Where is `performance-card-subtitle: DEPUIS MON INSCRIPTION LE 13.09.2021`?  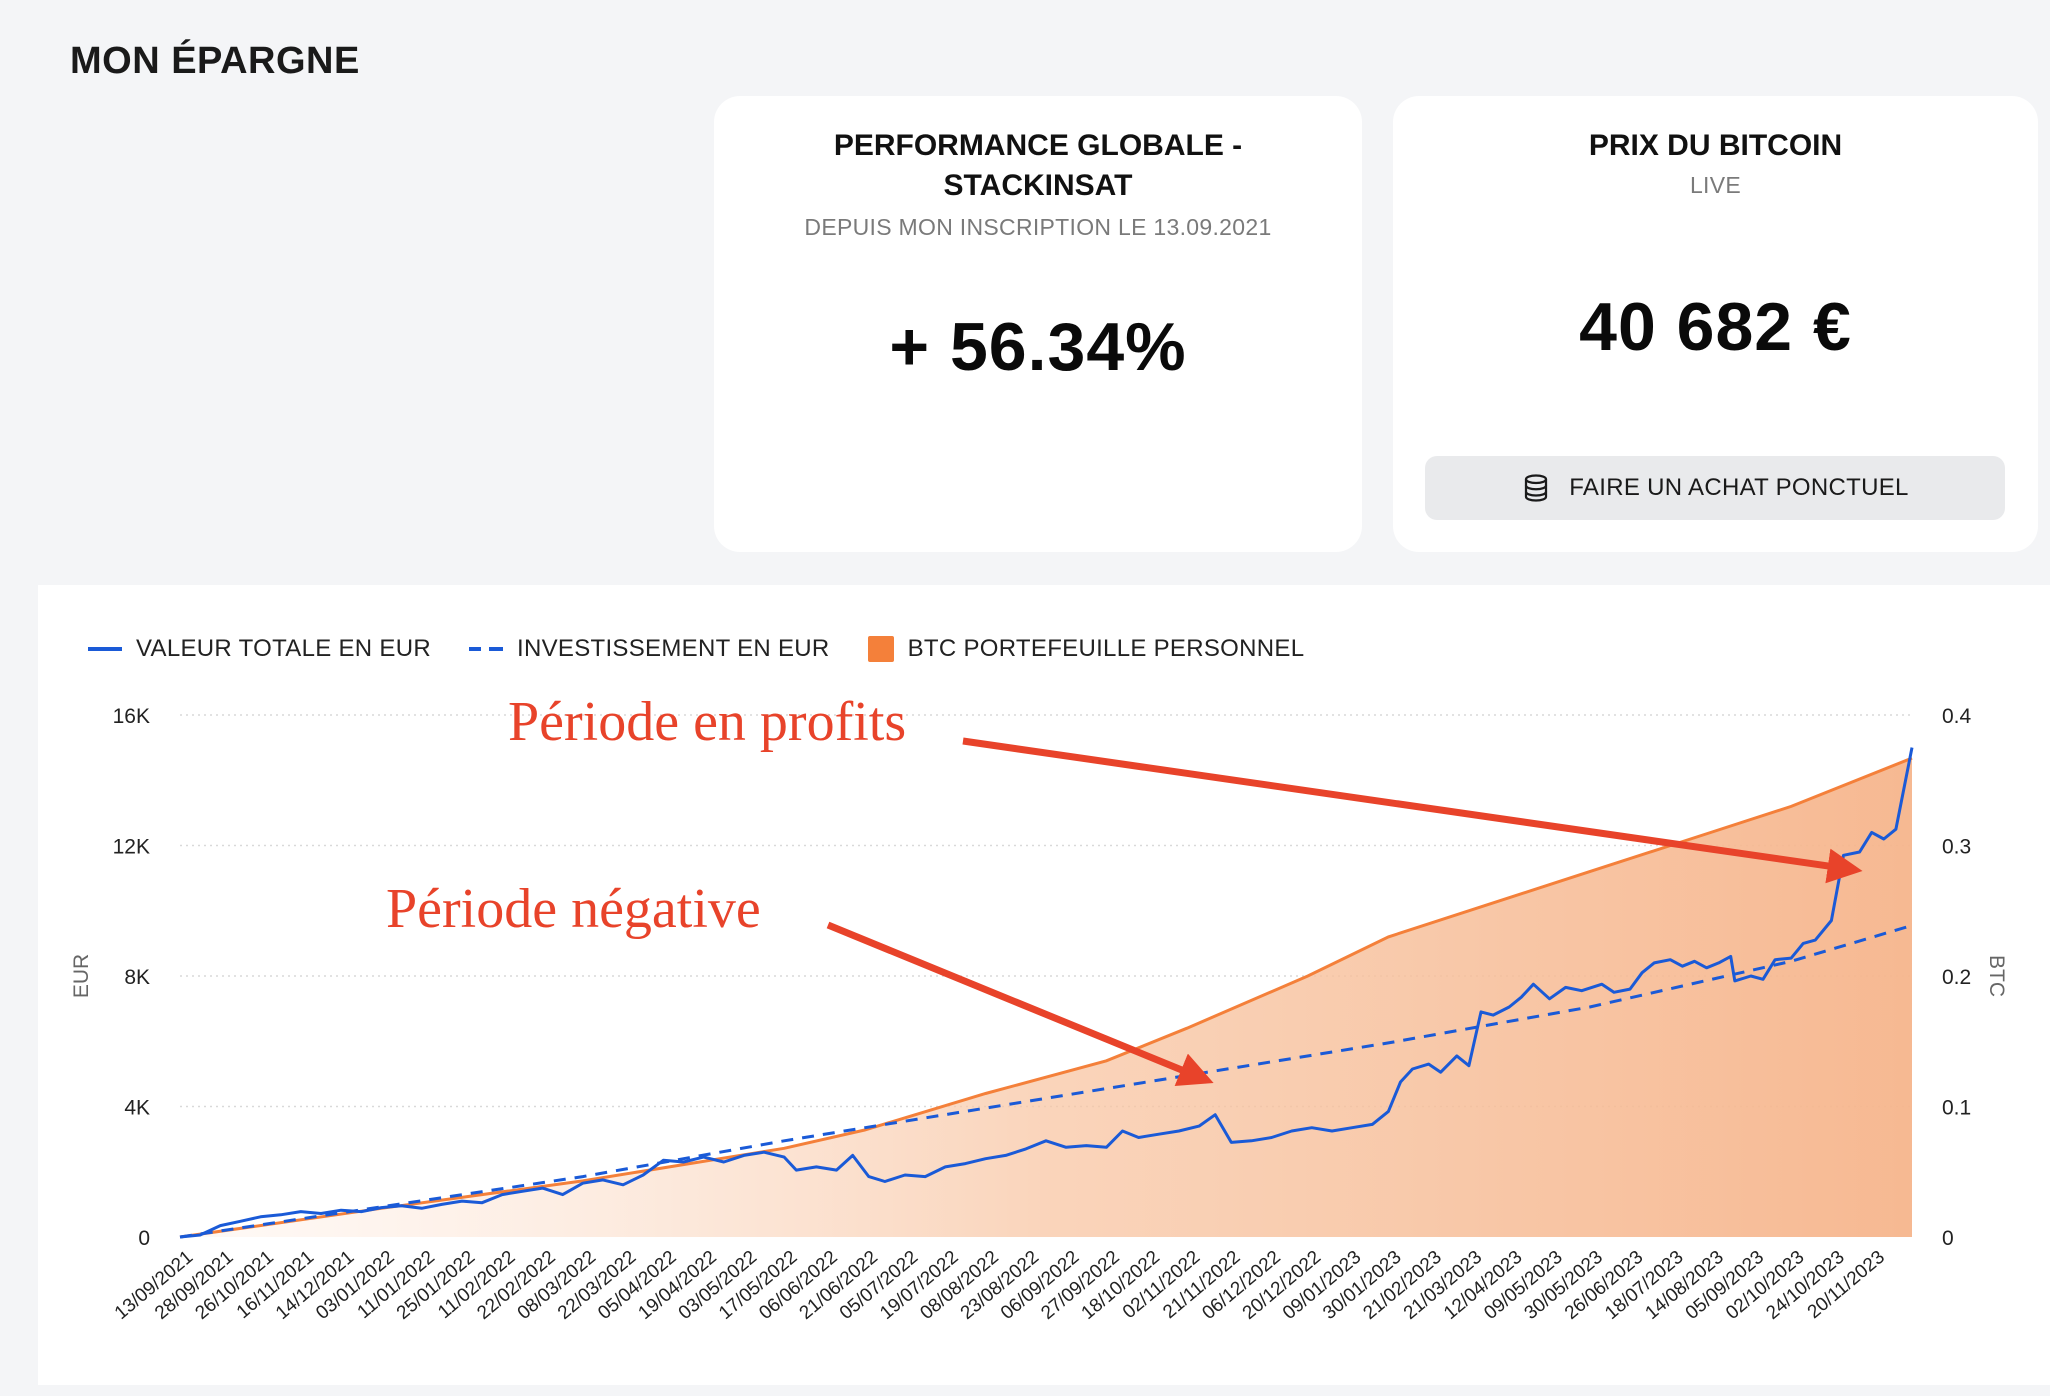 performance-card-subtitle: DEPUIS MON INSCRIPTION LE 13.09.2021 is located at coordinates (1038, 227).